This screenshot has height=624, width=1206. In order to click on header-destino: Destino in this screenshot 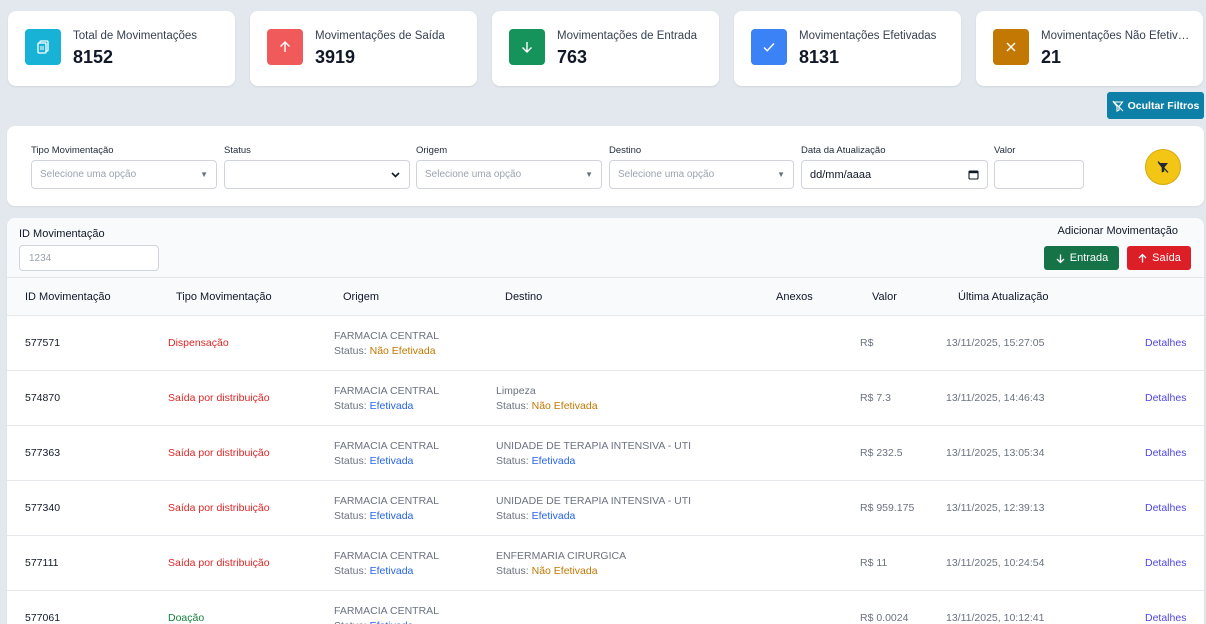, I will do `click(524, 297)`.